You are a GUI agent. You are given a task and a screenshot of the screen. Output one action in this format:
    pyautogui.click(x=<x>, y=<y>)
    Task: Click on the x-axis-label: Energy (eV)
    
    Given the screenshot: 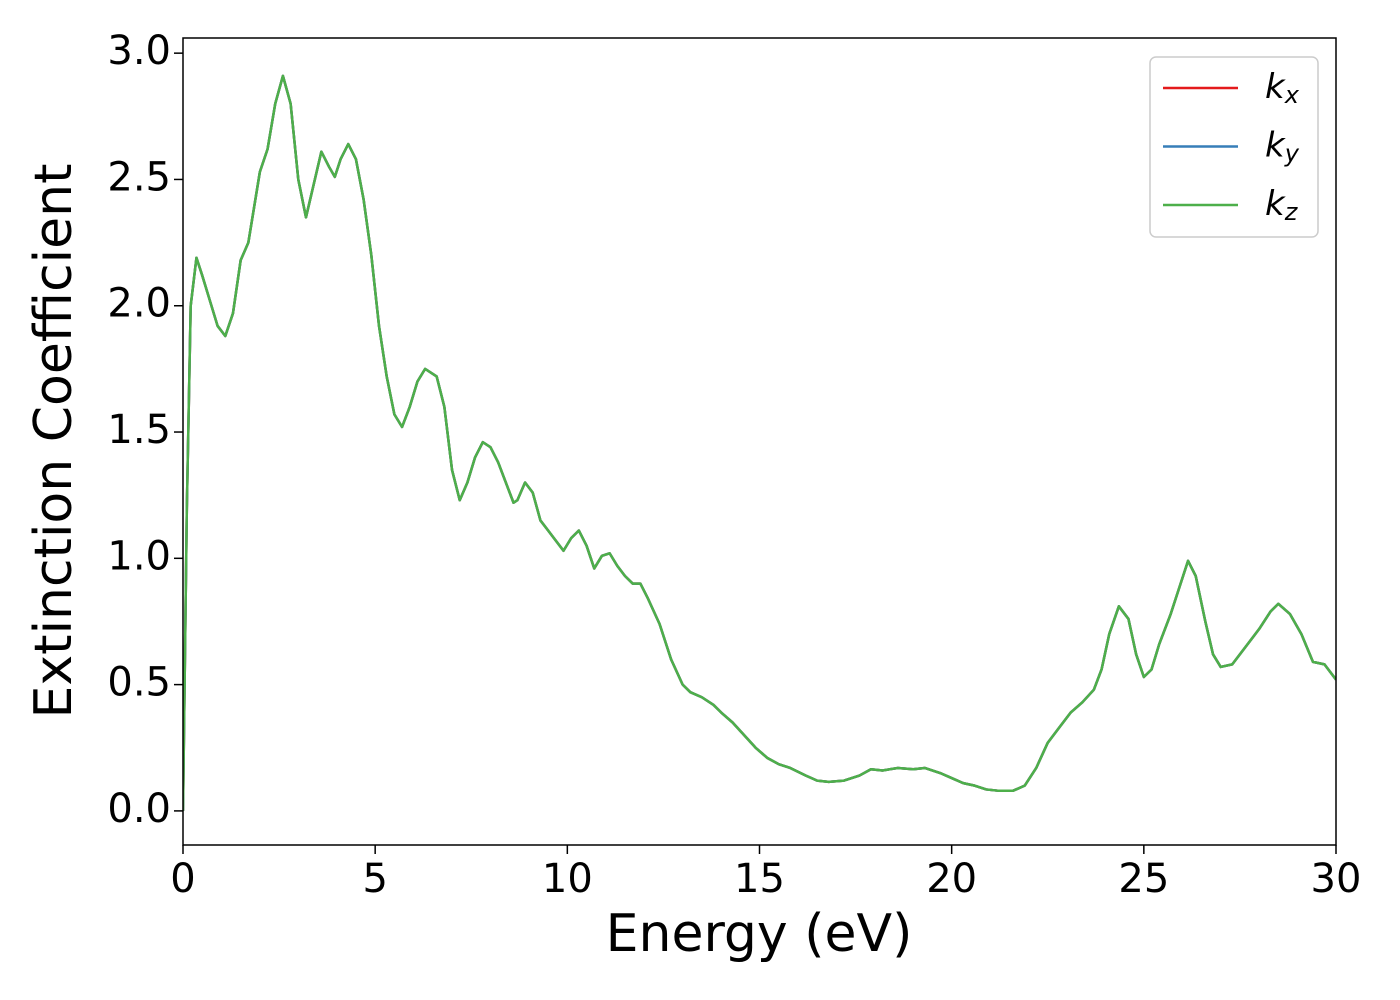 What is the action you would take?
    pyautogui.click(x=759, y=934)
    